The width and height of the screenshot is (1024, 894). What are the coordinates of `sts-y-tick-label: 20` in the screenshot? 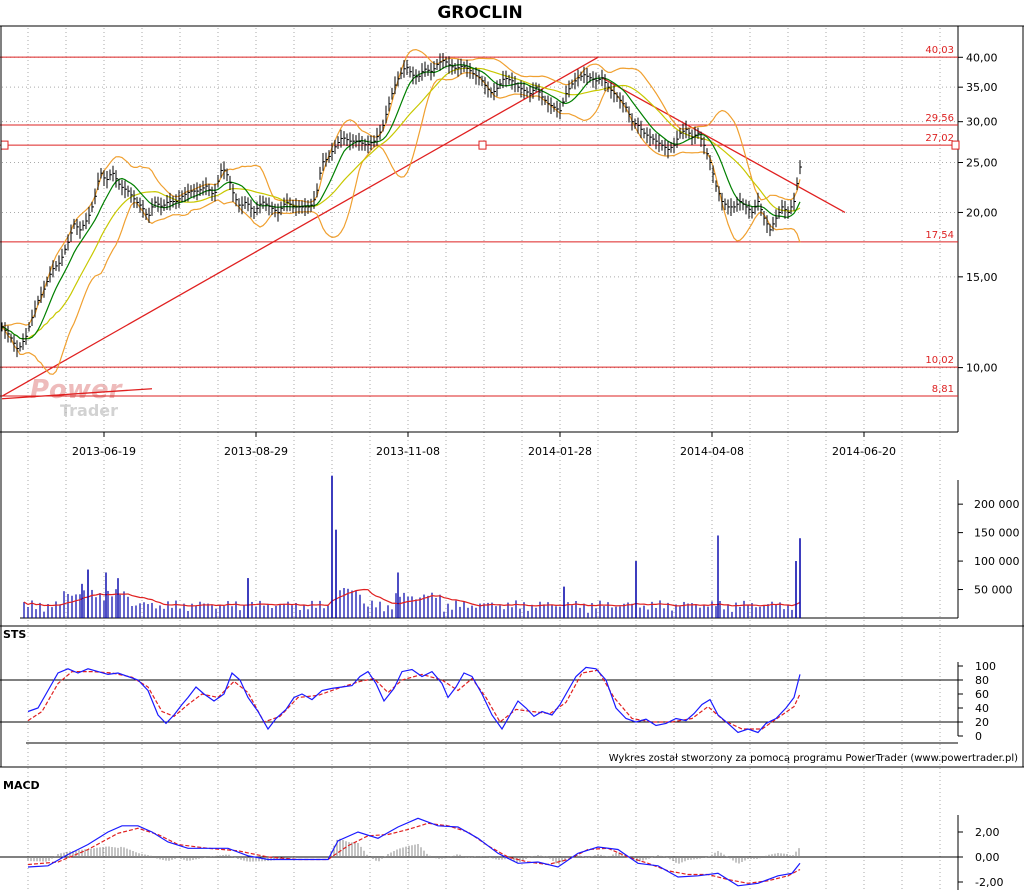 It's located at (982, 722).